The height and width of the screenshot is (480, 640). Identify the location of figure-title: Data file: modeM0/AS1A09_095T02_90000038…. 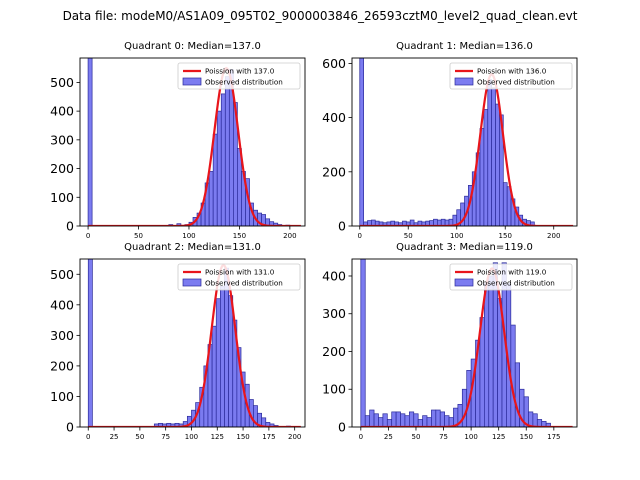
(320, 16).